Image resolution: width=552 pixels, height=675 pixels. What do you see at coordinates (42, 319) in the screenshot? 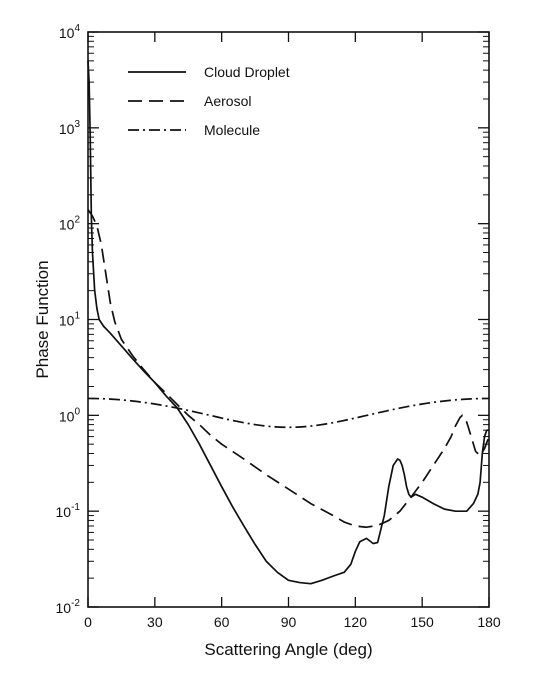
I see `y-axis-title: Phase Function` at bounding box center [42, 319].